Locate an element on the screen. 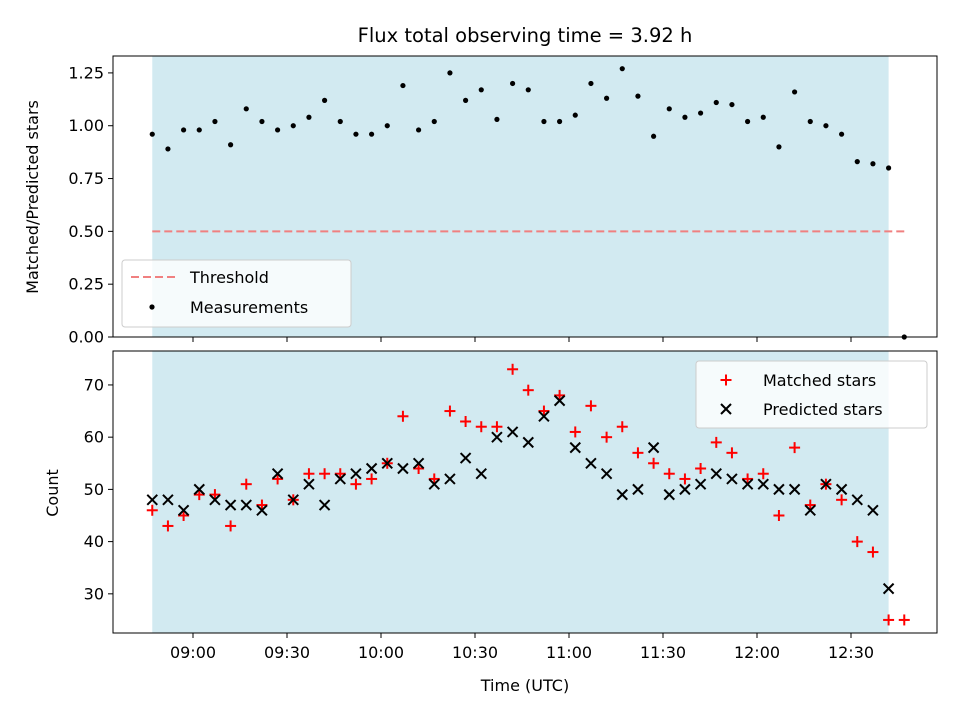 The width and height of the screenshot is (960, 720). top-legend-box is located at coordinates (236, 293).